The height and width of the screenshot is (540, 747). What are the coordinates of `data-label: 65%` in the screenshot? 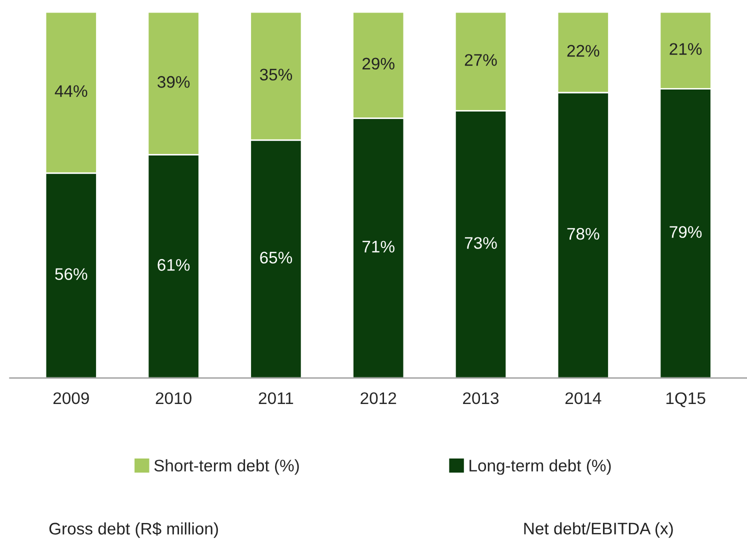 It's located at (276, 258).